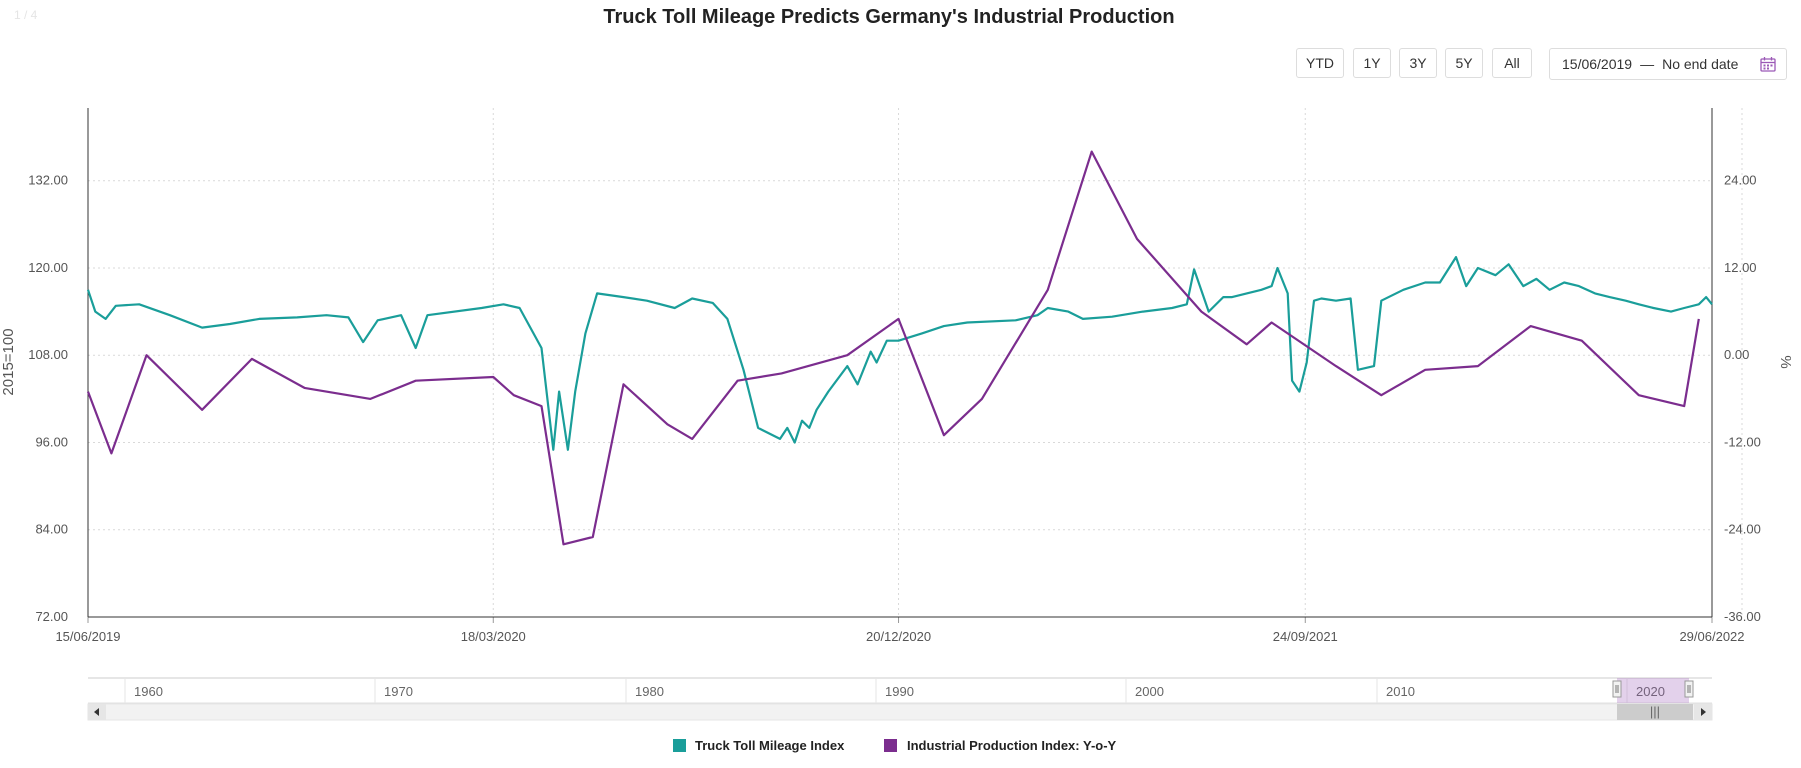 This screenshot has width=1801, height=768. I want to click on navigator-year-label: 1960, so click(148, 691).